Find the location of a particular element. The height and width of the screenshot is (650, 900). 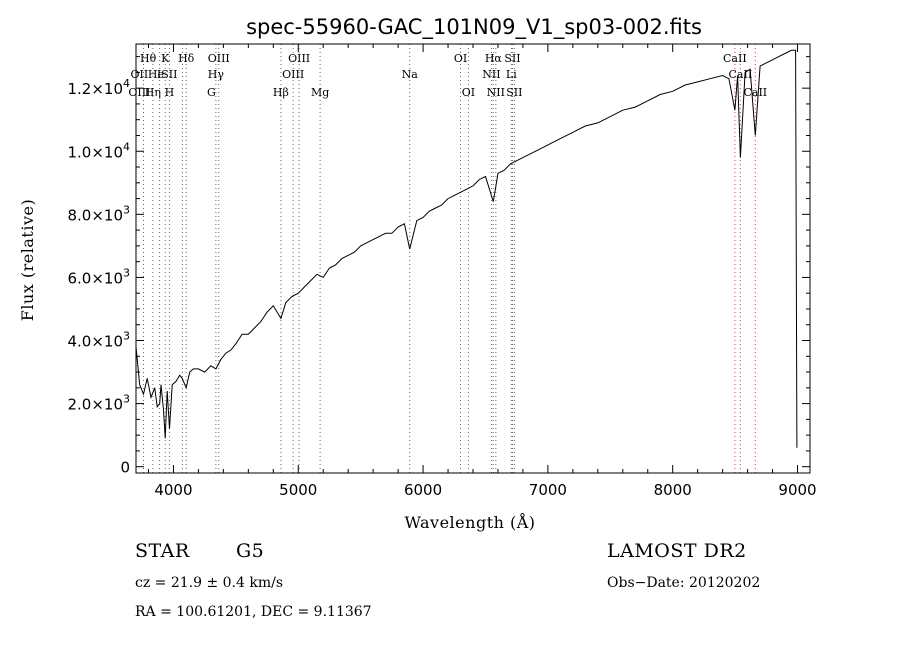

y-tick-label: 2.0×10³ is located at coordinates (98, 403).